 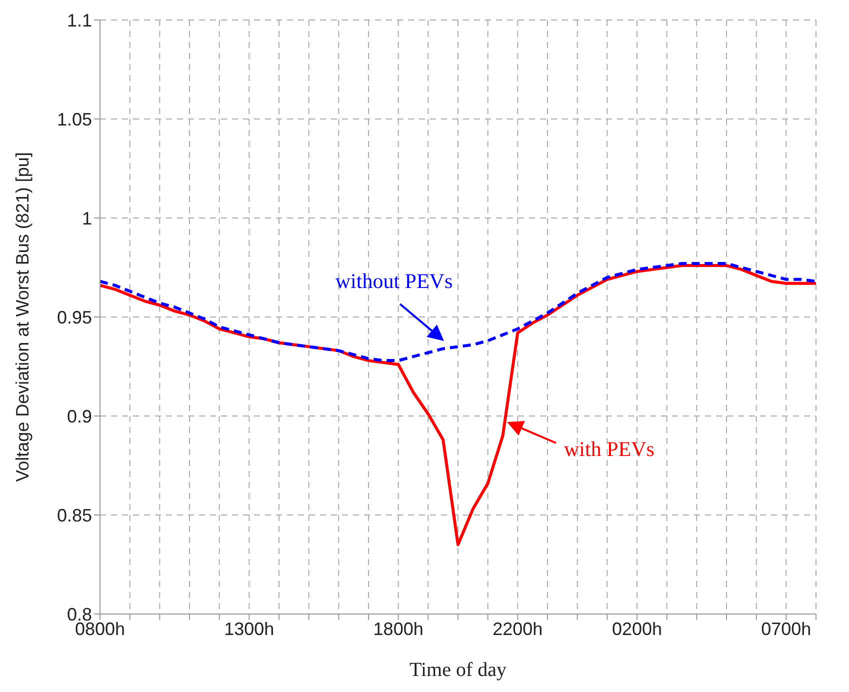 I want to click on x-tick-label: 2200h, so click(x=517, y=628).